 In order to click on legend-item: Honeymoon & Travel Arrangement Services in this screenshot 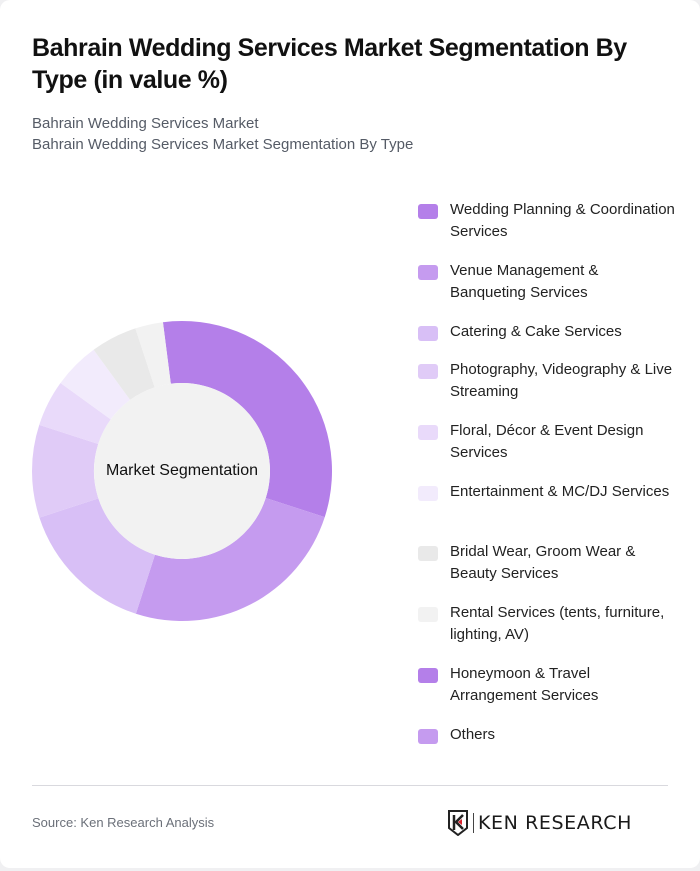, I will do `click(548, 685)`.